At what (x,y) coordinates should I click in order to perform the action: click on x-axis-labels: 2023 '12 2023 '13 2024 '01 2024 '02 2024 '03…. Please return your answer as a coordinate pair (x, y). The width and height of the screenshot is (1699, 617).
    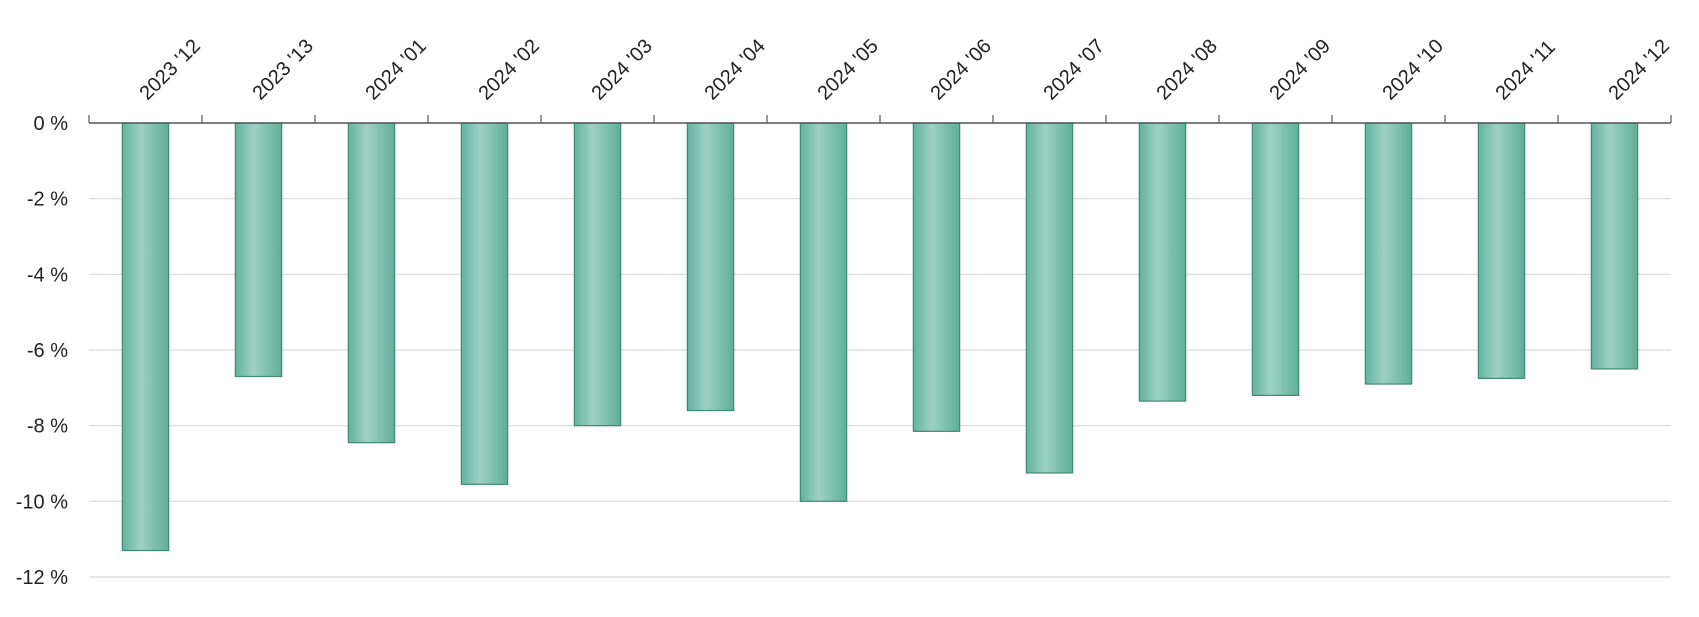
    Looking at the image, I should click on (904, 69).